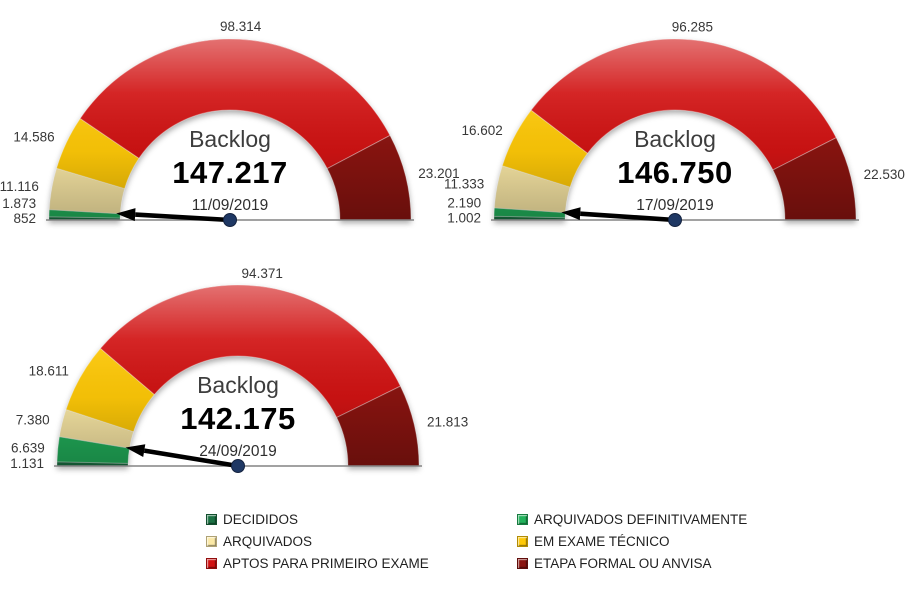  What do you see at coordinates (438, 173) in the screenshot?
I see `segment-value-label: 23.201` at bounding box center [438, 173].